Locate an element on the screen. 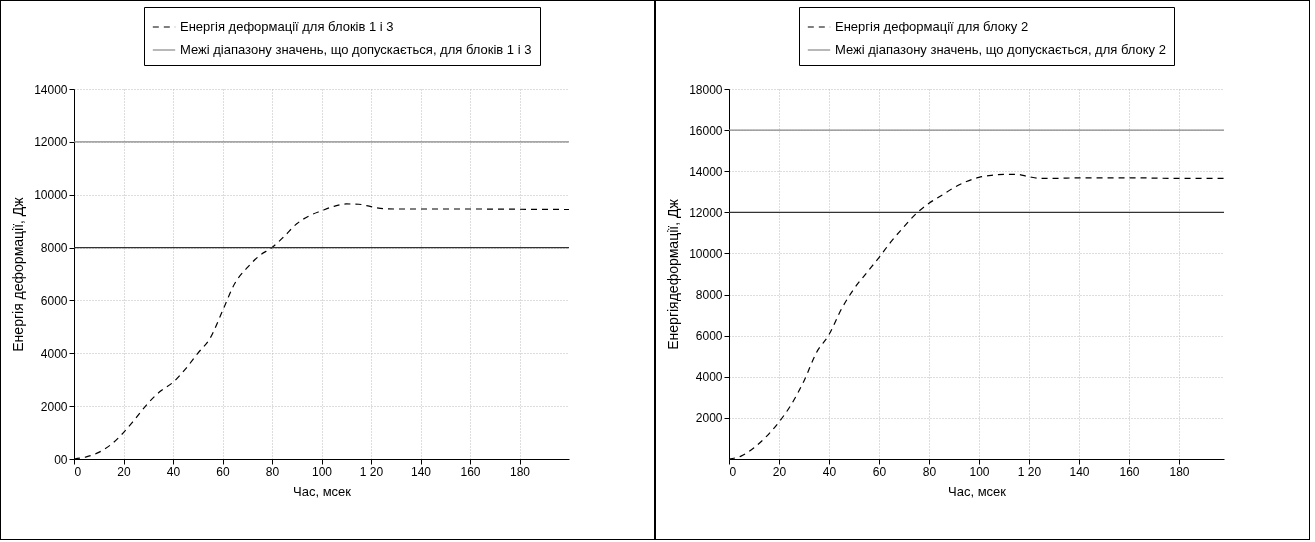  y-tick-label: 18000 is located at coordinates (706, 89).